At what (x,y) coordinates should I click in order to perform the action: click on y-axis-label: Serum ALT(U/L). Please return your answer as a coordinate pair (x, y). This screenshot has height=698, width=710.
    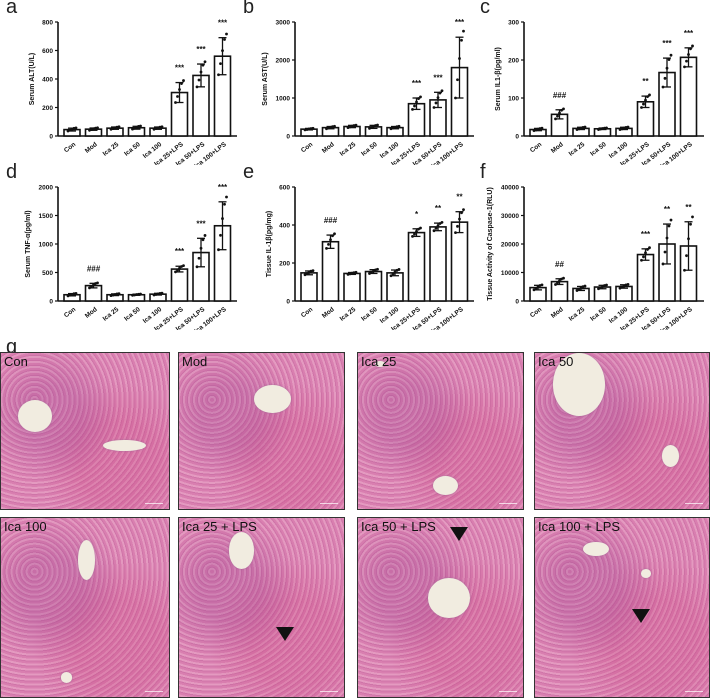
    Looking at the image, I should click on (32, 79).